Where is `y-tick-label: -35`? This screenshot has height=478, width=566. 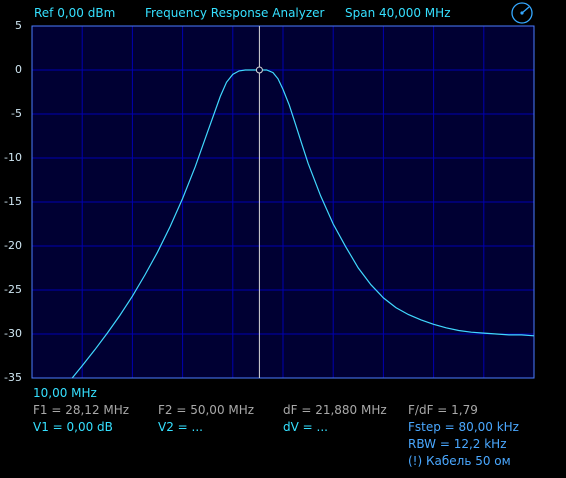
y-tick-label: -35 is located at coordinates (13, 377).